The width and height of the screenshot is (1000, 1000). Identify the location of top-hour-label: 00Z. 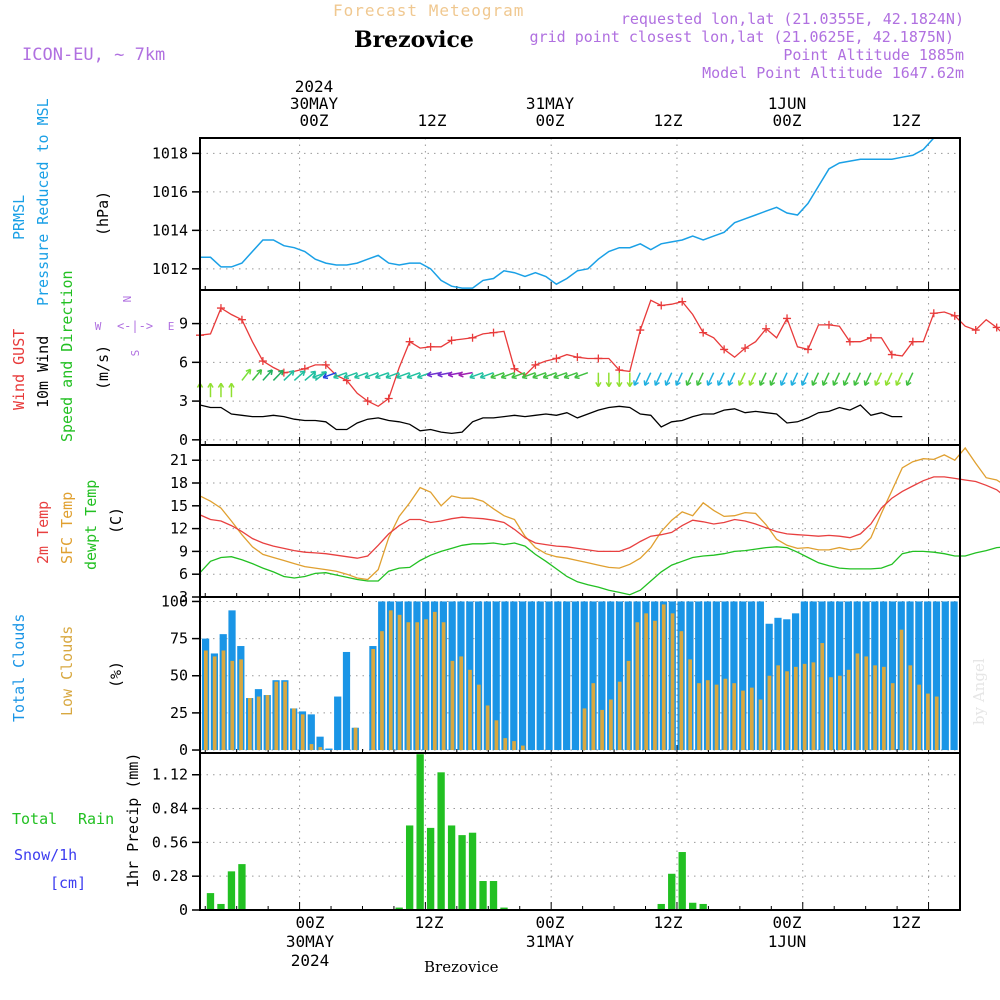
(787, 120).